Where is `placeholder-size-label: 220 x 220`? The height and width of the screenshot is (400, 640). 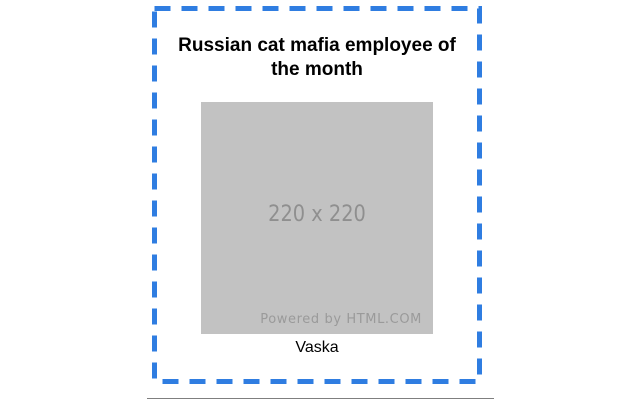 placeholder-size-label: 220 x 220 is located at coordinates (317, 214).